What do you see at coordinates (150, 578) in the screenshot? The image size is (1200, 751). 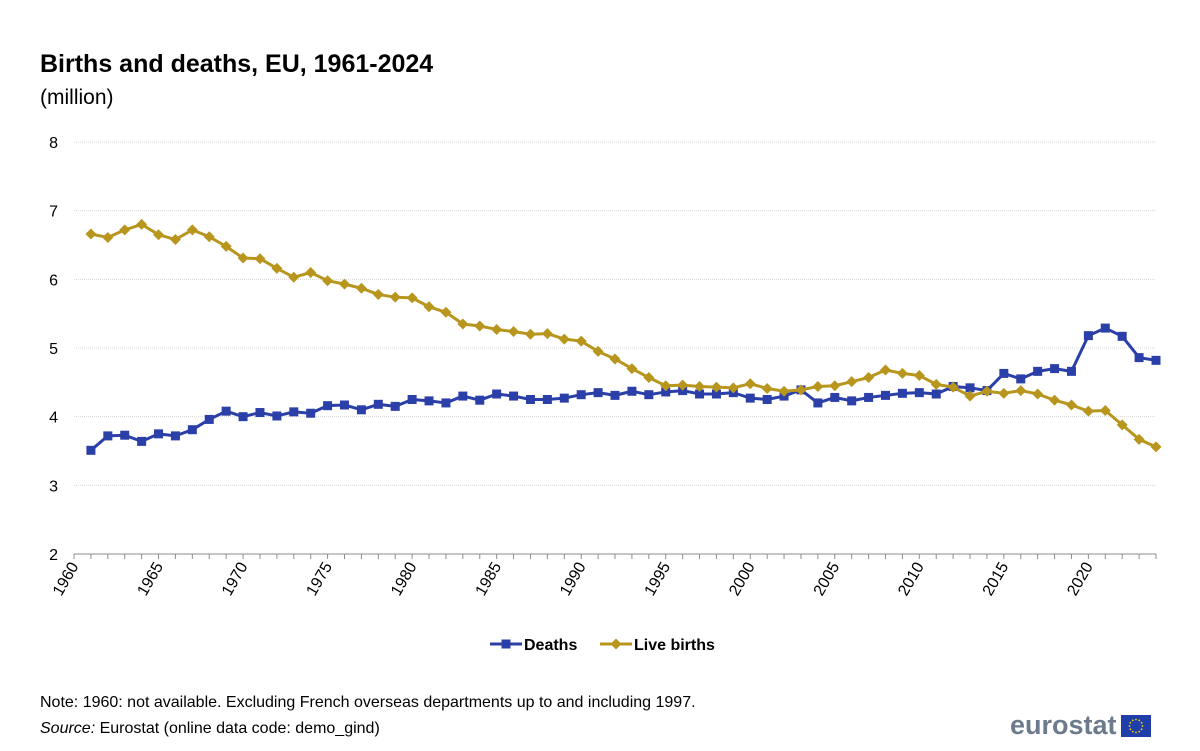 I see `x-tick-label: 1965` at bounding box center [150, 578].